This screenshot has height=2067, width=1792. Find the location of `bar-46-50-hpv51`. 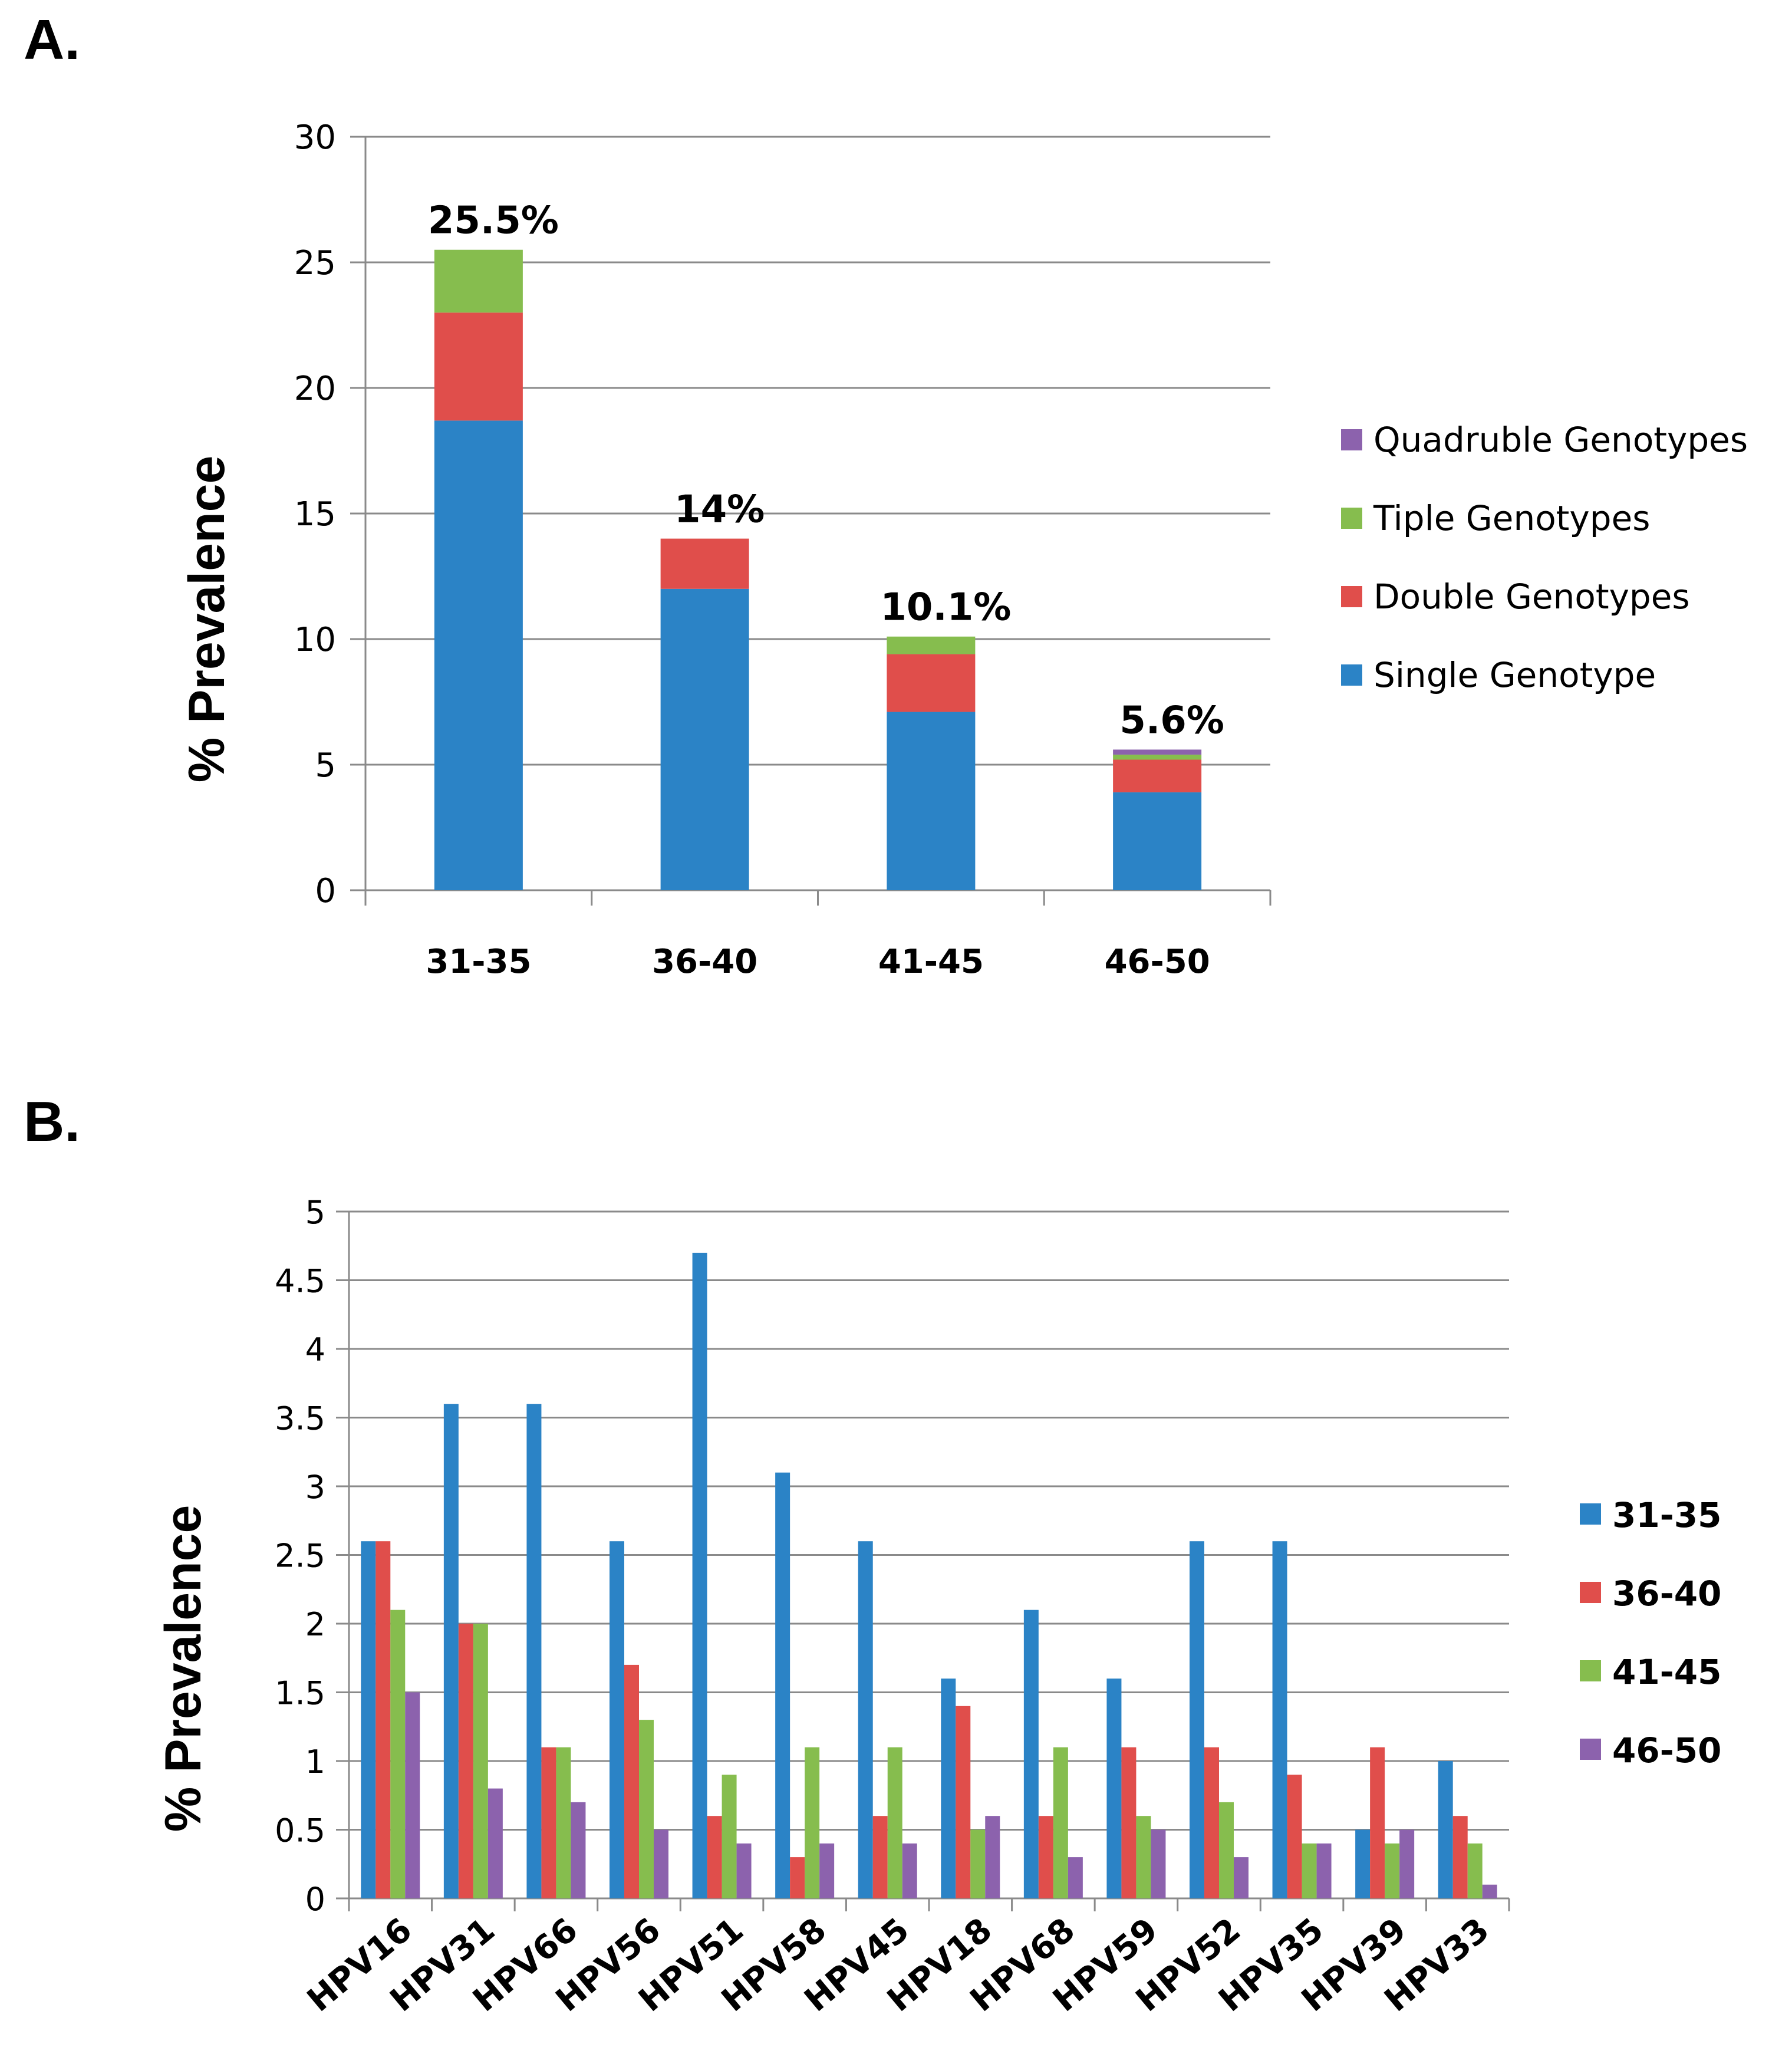

bar-46-50-hpv51 is located at coordinates (744, 1870).